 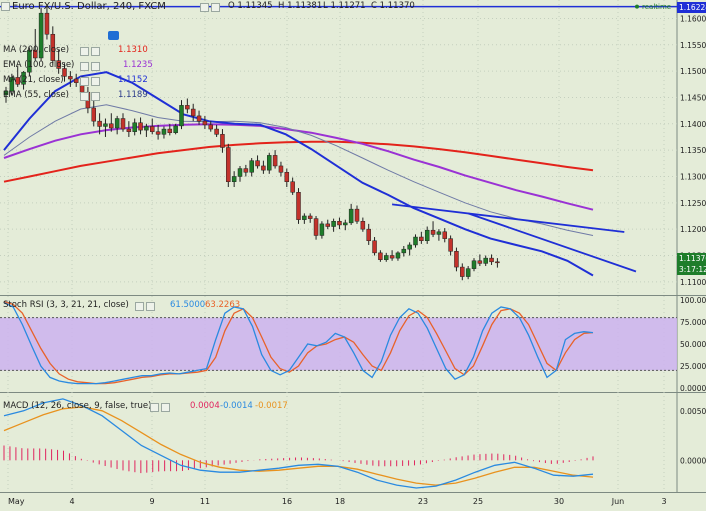 What do you see at coordinates (150, 306) in the screenshot?
I see `stoch-hide-icon` at bounding box center [150, 306].